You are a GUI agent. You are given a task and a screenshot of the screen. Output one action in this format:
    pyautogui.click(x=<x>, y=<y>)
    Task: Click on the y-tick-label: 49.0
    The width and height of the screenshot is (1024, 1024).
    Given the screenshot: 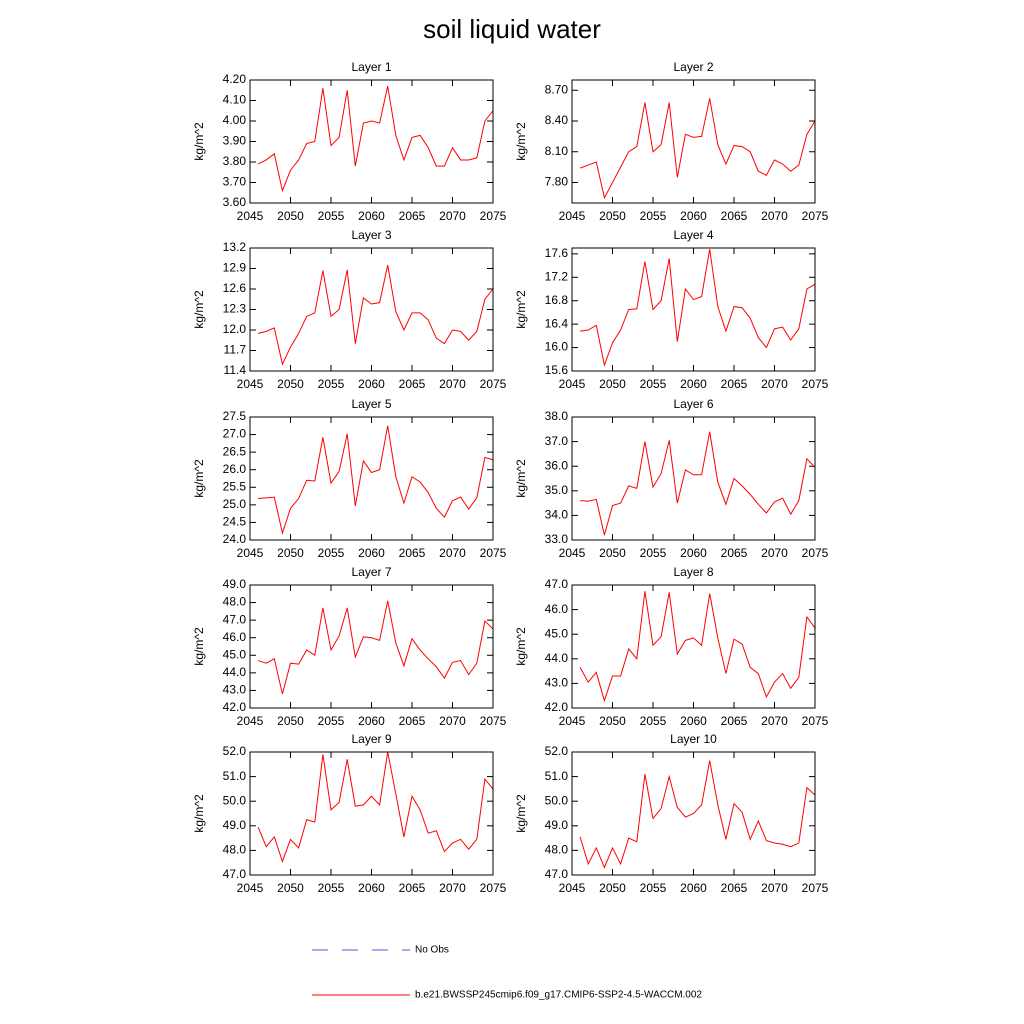 What is the action you would take?
    pyautogui.click(x=557, y=825)
    